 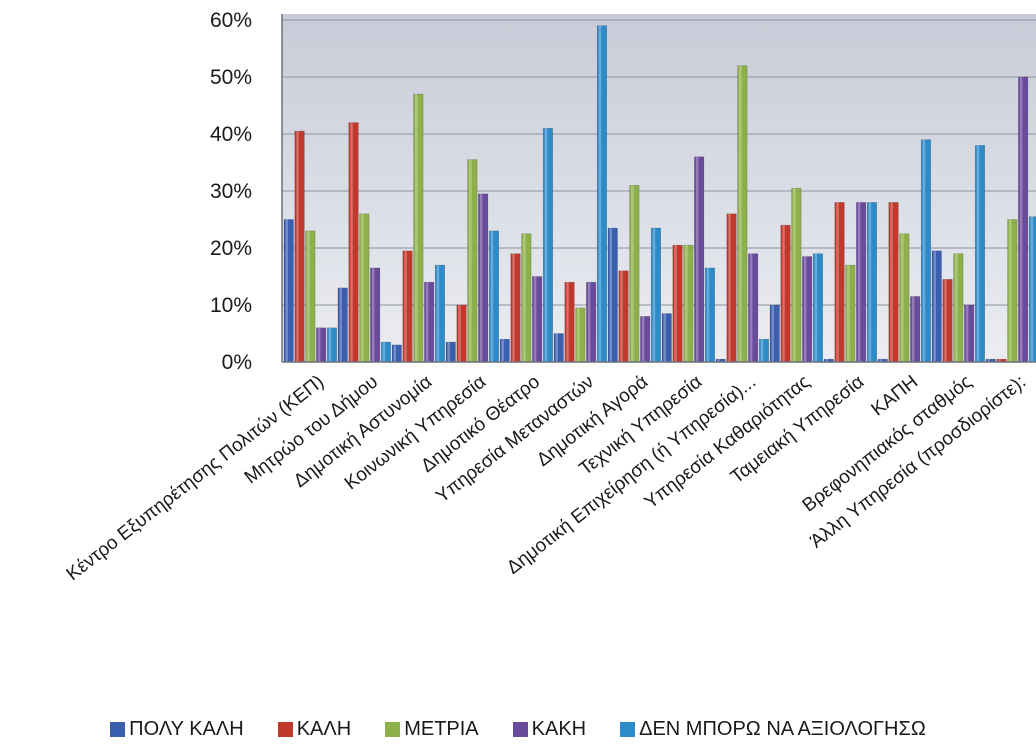 I want to click on y-tick-label: 50%, so click(x=231, y=77).